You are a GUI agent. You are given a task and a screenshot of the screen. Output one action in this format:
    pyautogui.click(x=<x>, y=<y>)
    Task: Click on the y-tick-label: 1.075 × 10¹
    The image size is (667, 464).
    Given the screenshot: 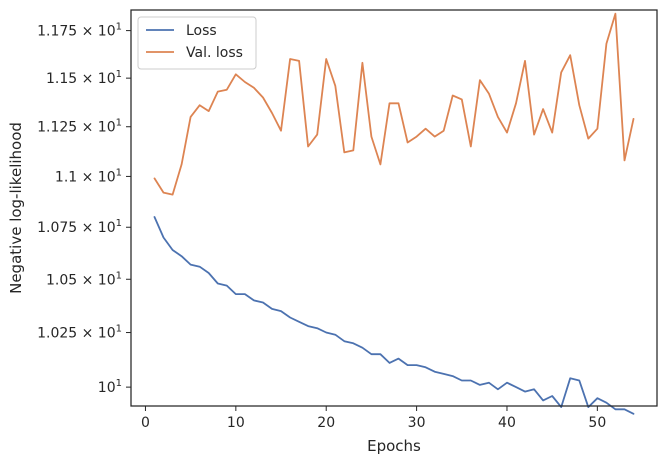 What is the action you would take?
    pyautogui.click(x=79, y=227)
    